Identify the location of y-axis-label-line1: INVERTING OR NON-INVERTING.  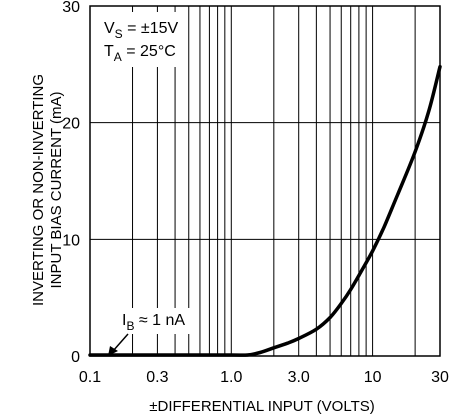
(38, 190).